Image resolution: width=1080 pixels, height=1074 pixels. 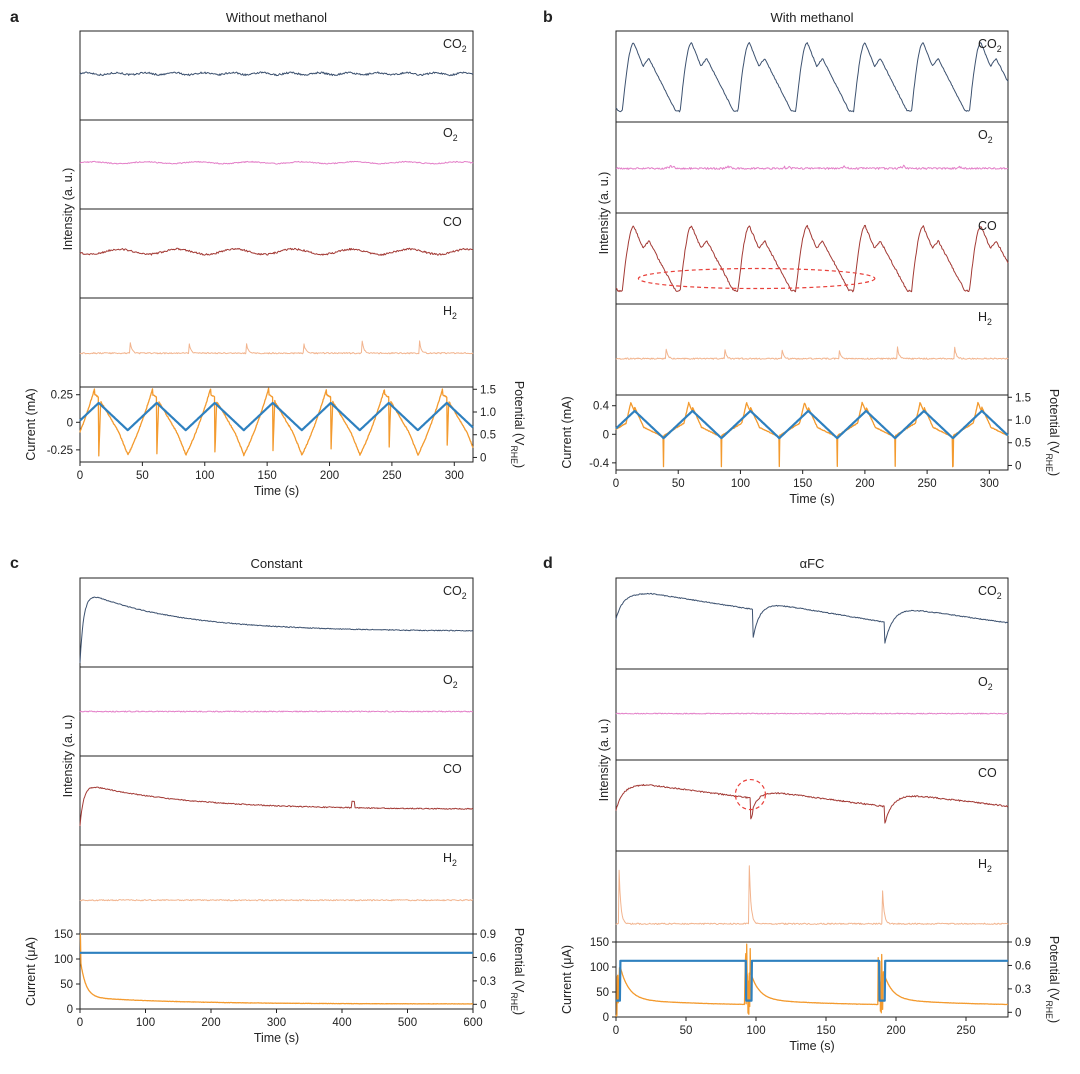 What do you see at coordinates (606, 435) in the screenshot?
I see `current-tick-label: 0` at bounding box center [606, 435].